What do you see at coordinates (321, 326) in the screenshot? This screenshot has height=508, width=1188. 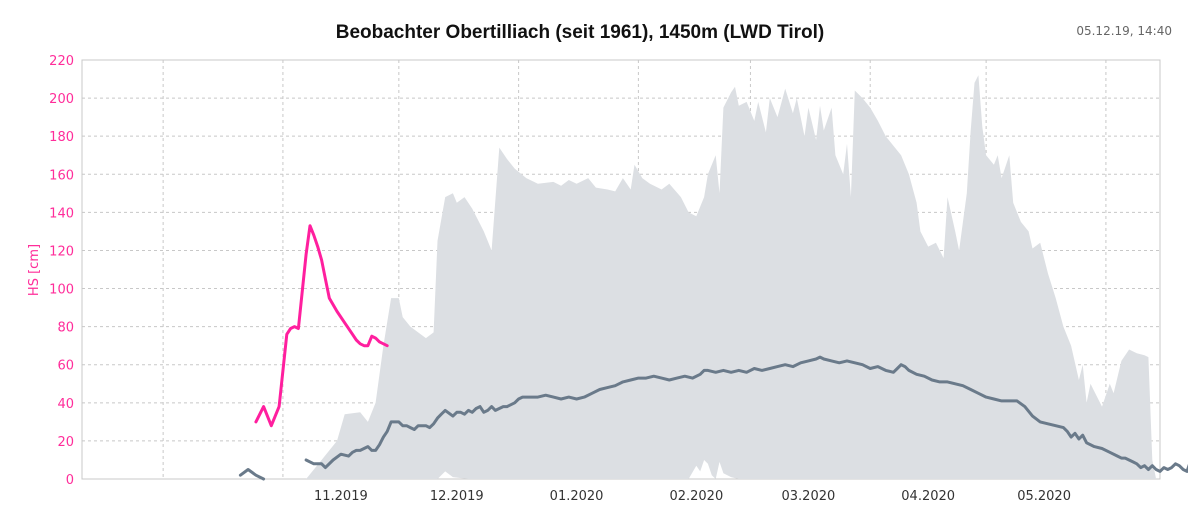 I see `current-season-line` at bounding box center [321, 326].